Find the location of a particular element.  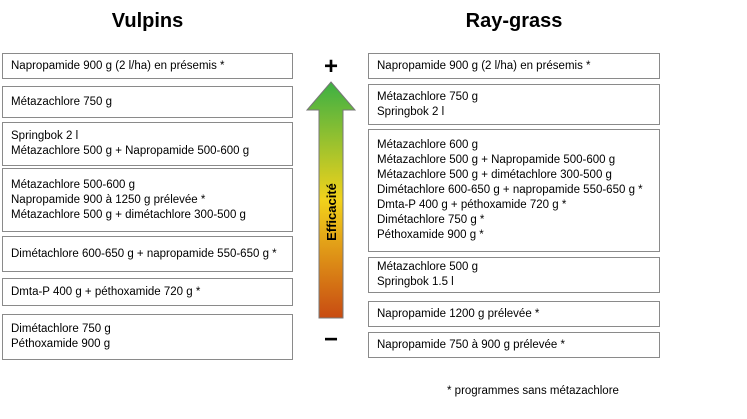

herbicide-line: Napropamide 750 à 900 g prélevée * is located at coordinates (471, 344).